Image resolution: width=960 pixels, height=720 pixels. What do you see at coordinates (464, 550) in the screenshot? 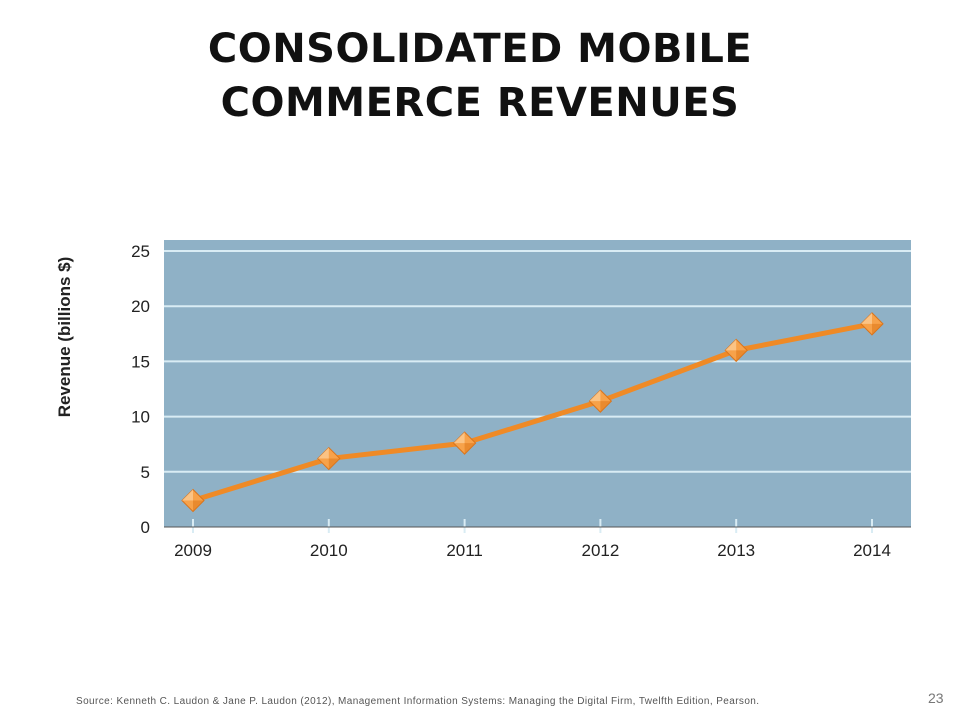
I see `x-tick-label: 2011` at bounding box center [464, 550].